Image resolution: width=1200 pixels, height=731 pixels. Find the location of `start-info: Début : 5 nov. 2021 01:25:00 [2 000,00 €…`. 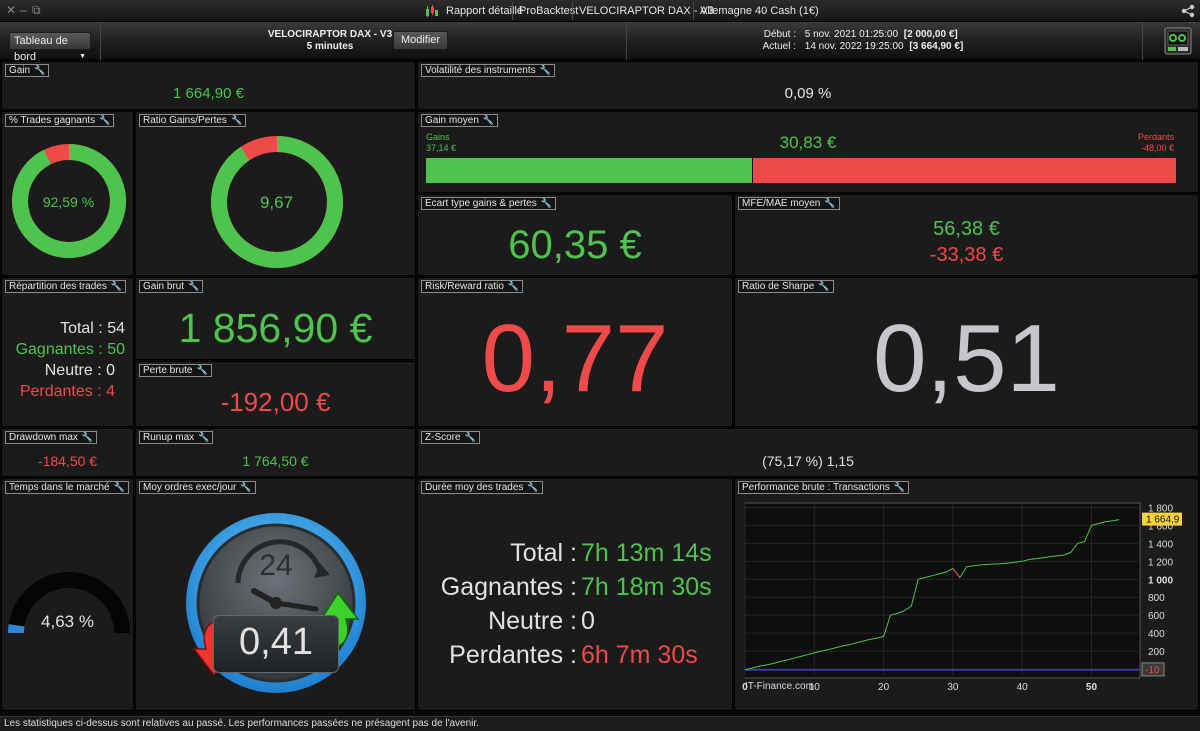

start-info: Début : 5 nov. 2021 01:25:00 [2 000,00 €… is located at coordinates (880, 34).